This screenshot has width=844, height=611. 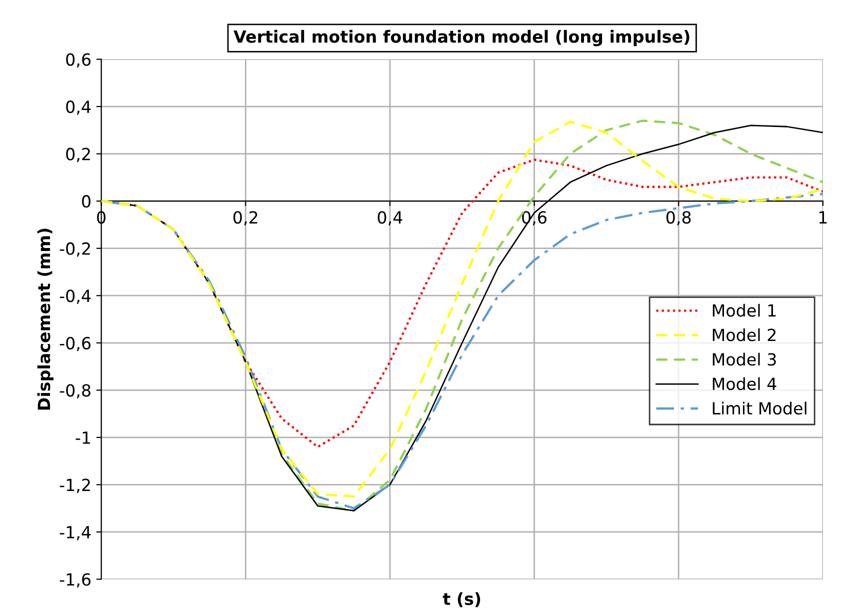 What do you see at coordinates (759, 408) in the screenshot?
I see `legend-label: Limit Model` at bounding box center [759, 408].